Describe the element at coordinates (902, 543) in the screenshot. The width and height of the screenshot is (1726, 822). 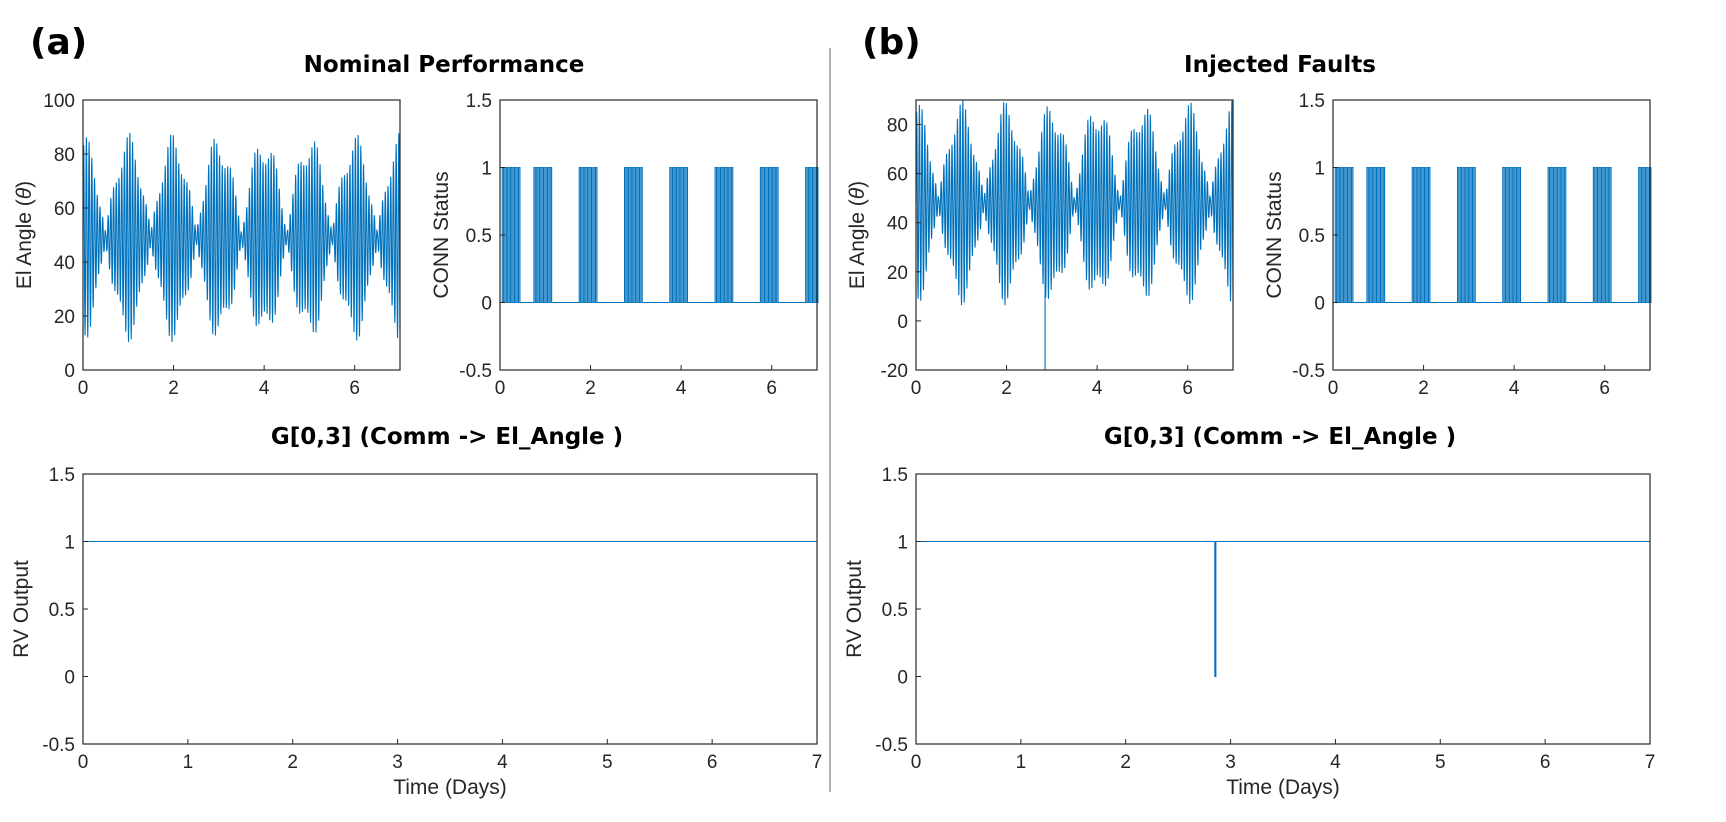
I see `b_rv-ytick-label: 1` at that location.